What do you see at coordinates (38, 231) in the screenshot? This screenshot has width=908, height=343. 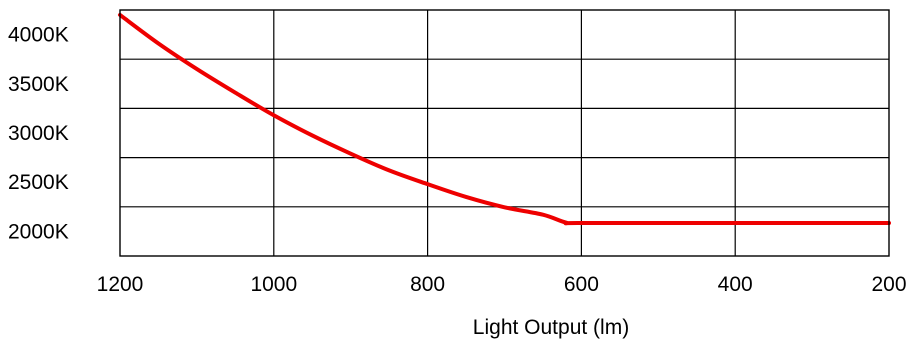 I see `y-tick-label: 2000K` at bounding box center [38, 231].